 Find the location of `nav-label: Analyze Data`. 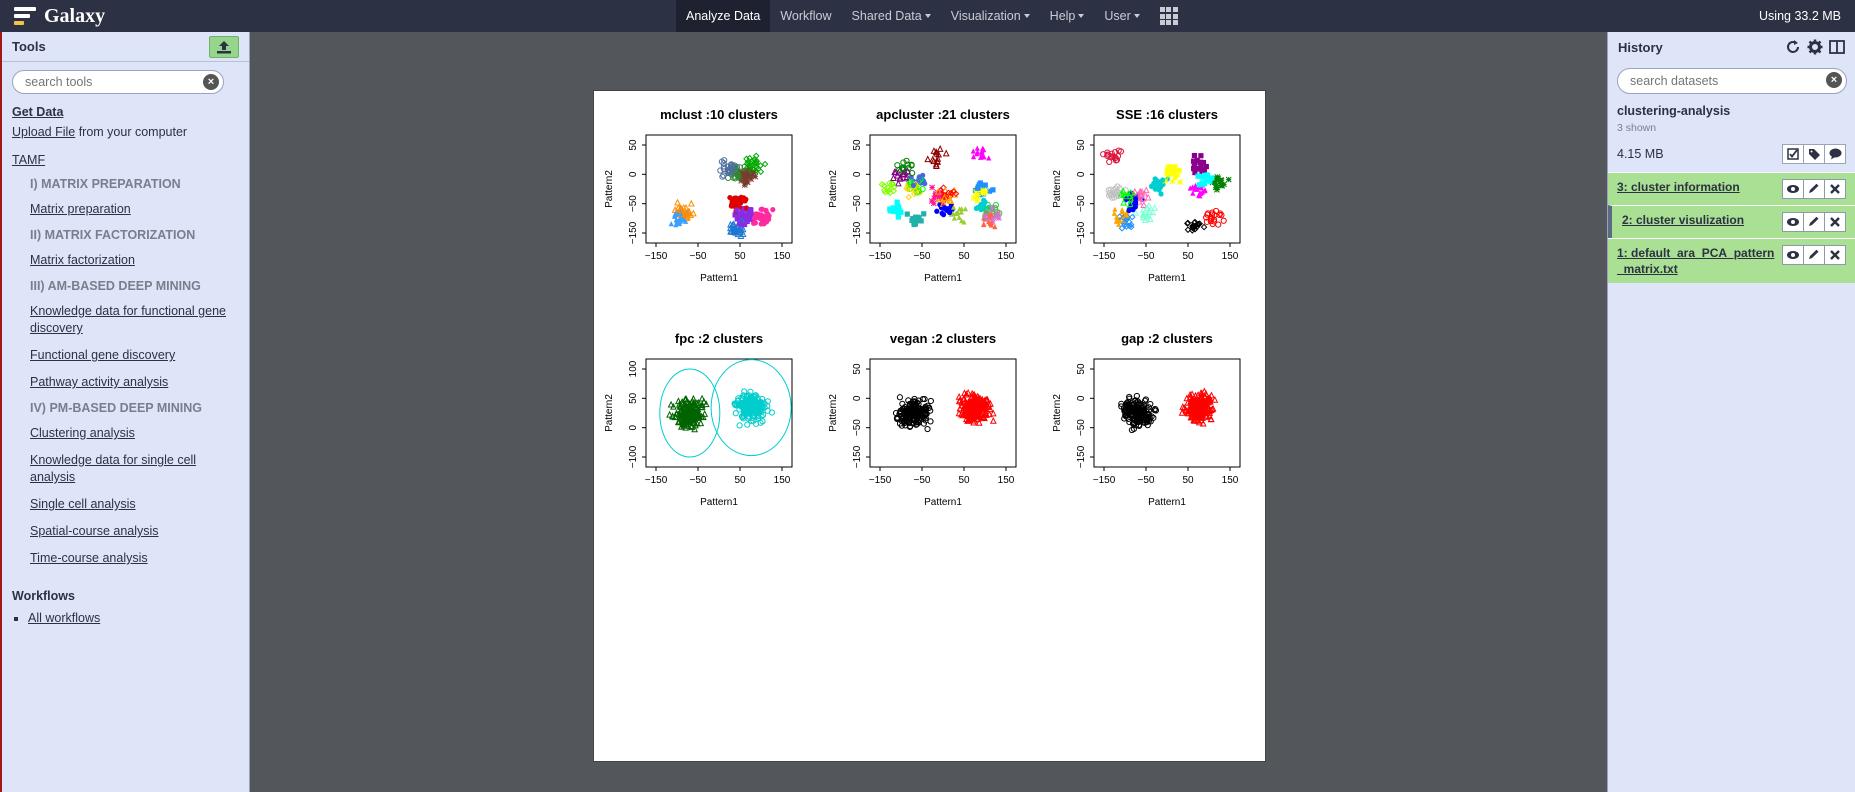

nav-label: Analyze Data is located at coordinates (723, 16).